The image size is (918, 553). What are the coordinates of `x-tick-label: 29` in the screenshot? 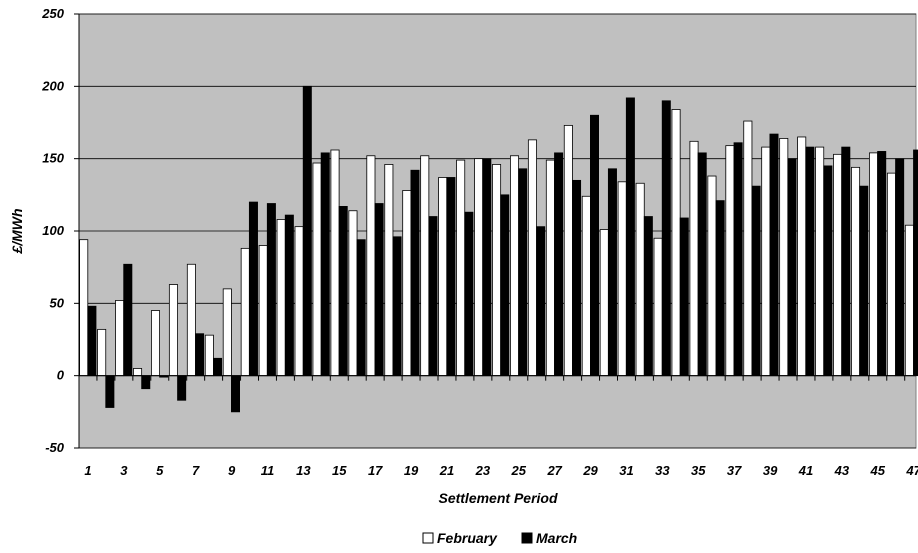 It's located at (590, 470).